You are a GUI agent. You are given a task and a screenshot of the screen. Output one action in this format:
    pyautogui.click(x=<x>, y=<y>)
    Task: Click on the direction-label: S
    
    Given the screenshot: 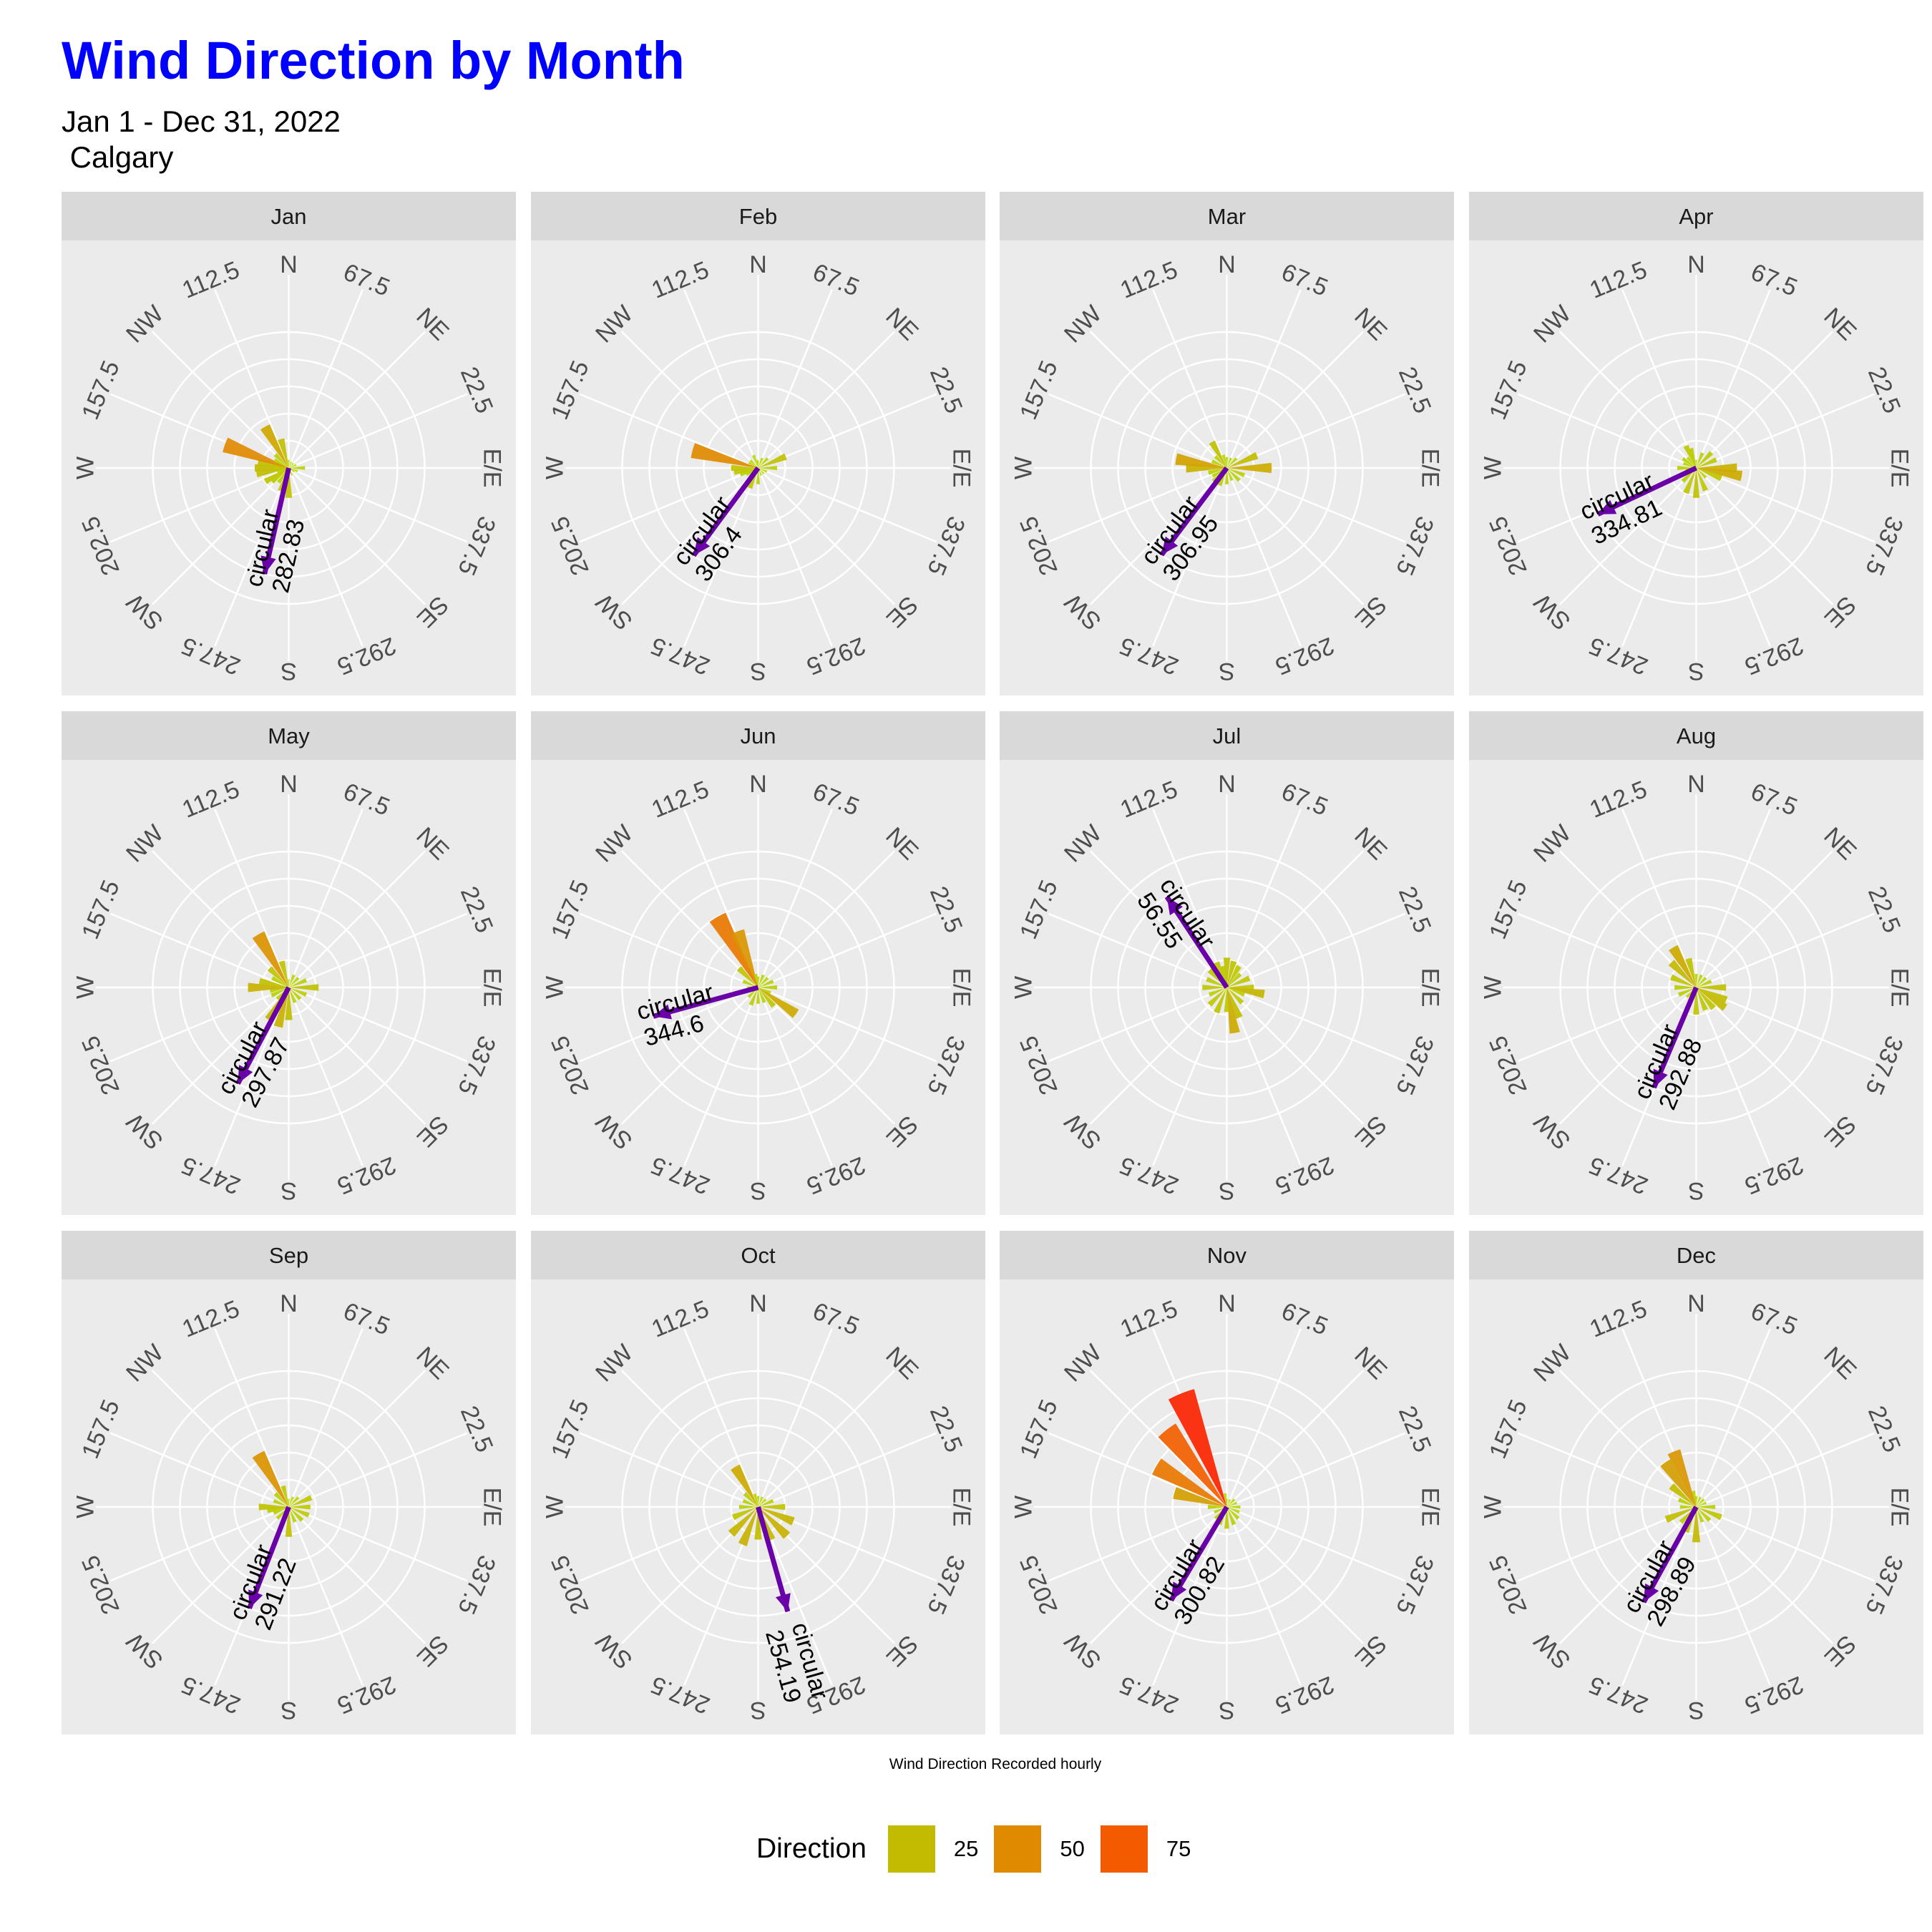 What is the action you would take?
    pyautogui.click(x=1227, y=671)
    